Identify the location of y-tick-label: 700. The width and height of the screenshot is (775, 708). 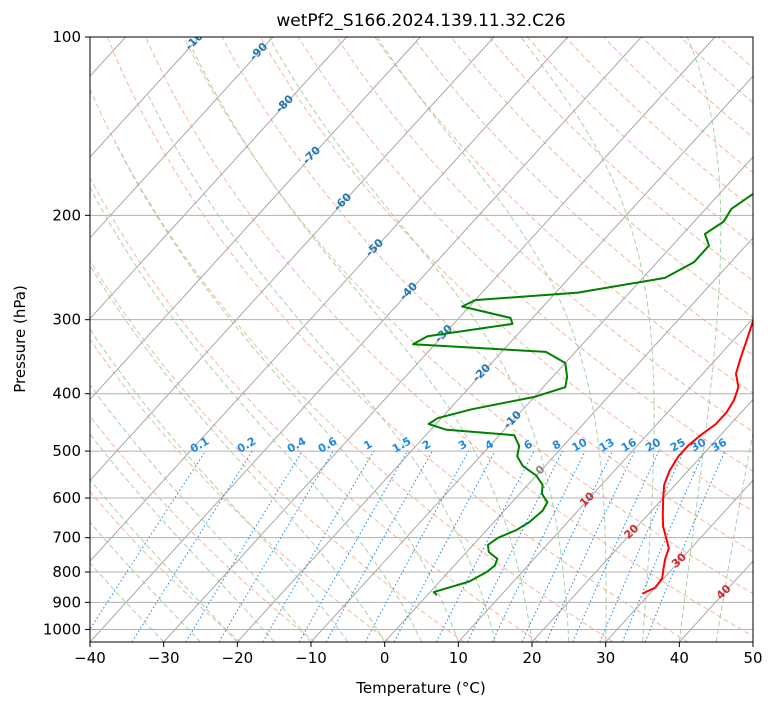
(66, 538).